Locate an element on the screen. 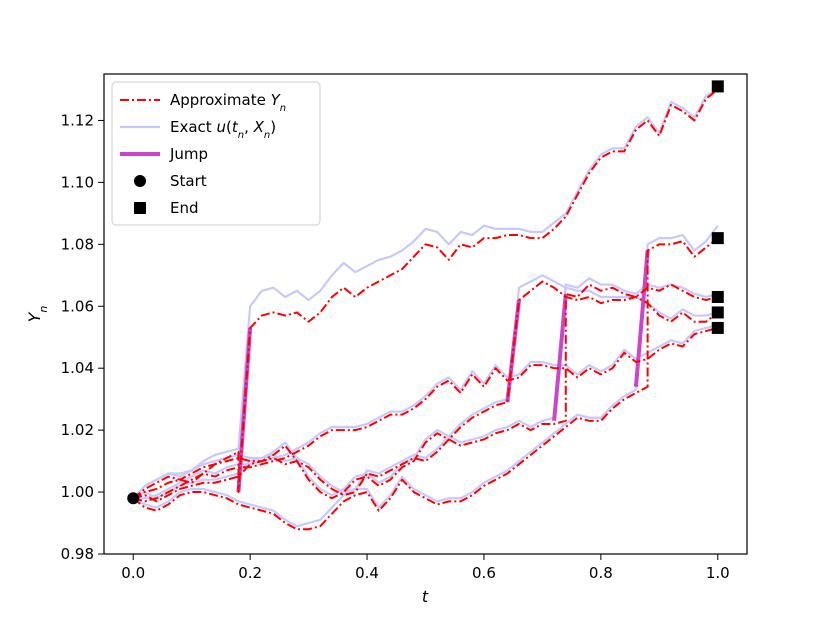 The image size is (830, 627). x-tick-label: 1.0 is located at coordinates (718, 573).